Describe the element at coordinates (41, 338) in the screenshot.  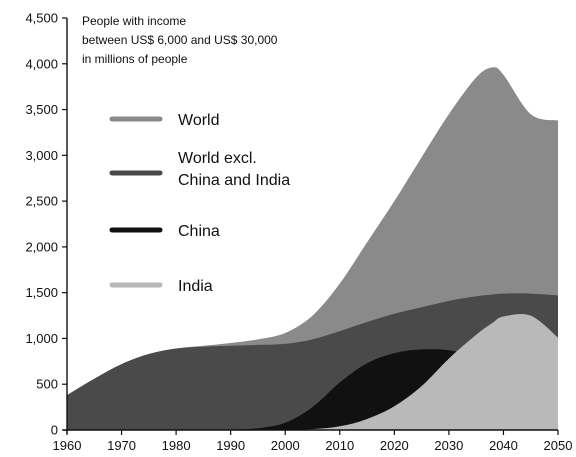
I see `y-tick-label: 1,000` at that location.